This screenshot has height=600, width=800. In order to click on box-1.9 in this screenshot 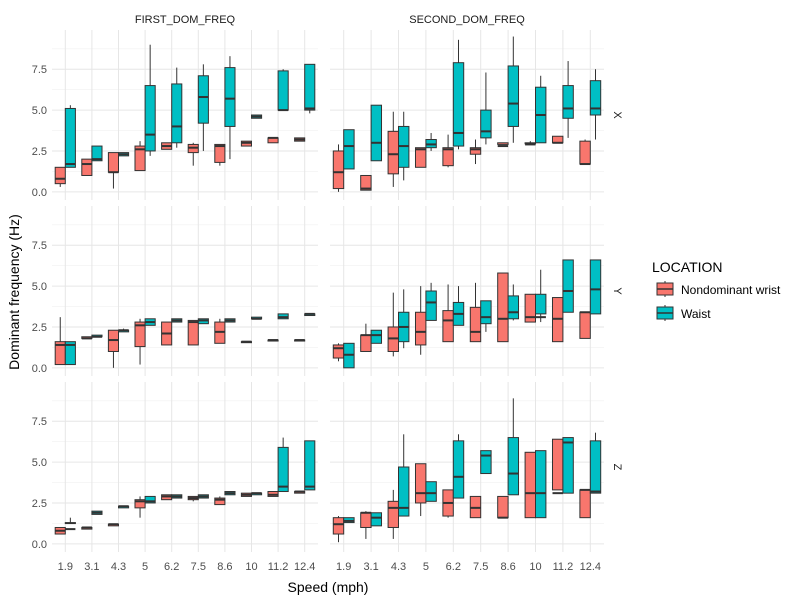, I will do `click(70, 524)`.